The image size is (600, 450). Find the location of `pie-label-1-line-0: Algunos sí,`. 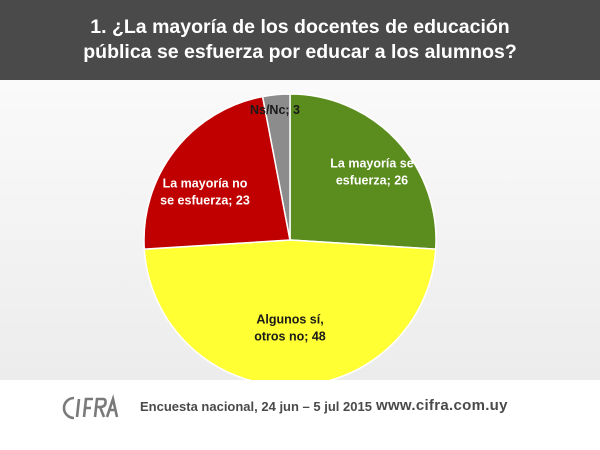

pie-label-1-line-0: Algunos sí, is located at coordinates (289, 320).